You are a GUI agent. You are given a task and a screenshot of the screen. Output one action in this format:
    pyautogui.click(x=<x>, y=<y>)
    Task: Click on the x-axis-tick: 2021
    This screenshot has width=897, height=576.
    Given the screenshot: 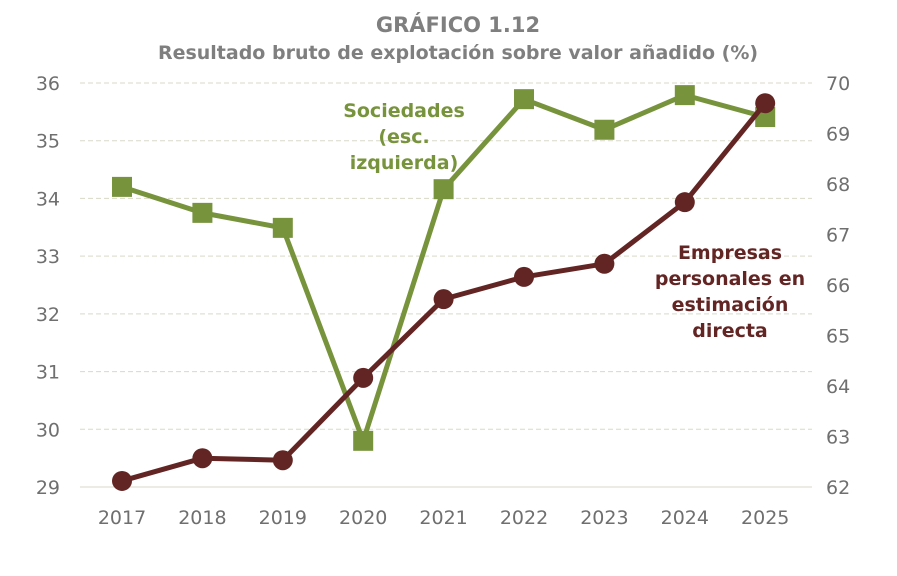 What is the action you would take?
    pyautogui.click(x=443, y=518)
    